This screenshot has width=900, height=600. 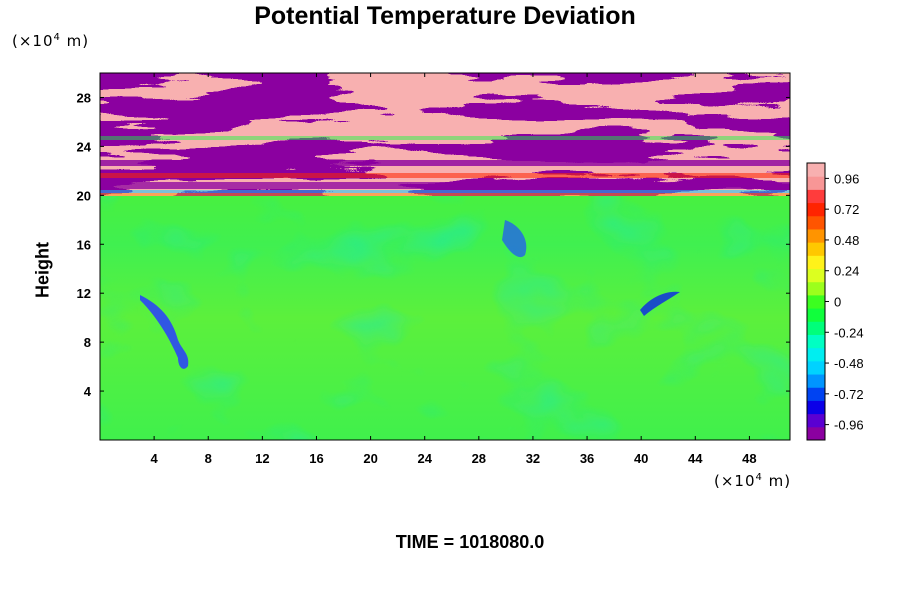 What do you see at coordinates (753, 481) in the screenshot?
I see `x-axis-unit: (×104 m)` at bounding box center [753, 481].